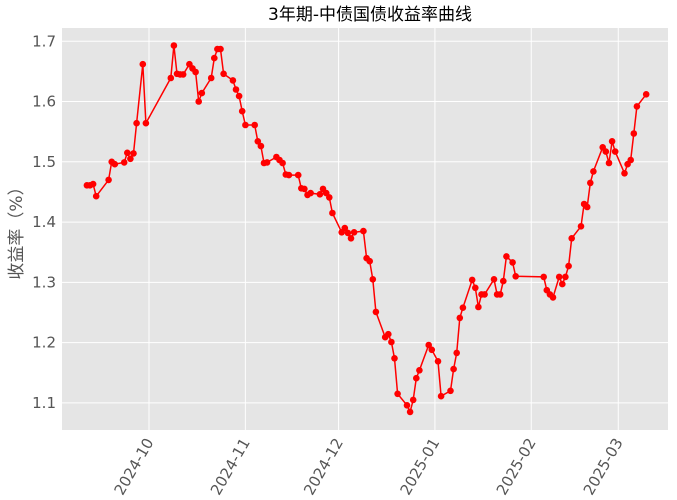  I want to click on y-axis-label: 收益率（%）, so click(17, 228).